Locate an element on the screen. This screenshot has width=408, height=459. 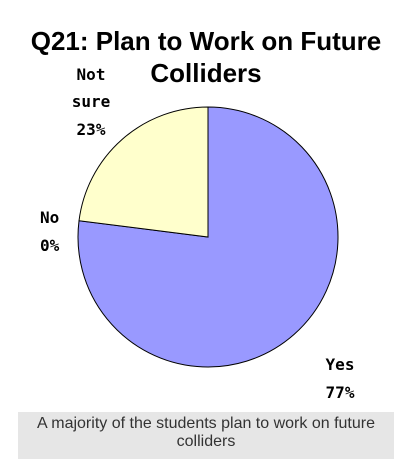
slice-label-not-sure: Not sure 23% is located at coordinates (91, 102).